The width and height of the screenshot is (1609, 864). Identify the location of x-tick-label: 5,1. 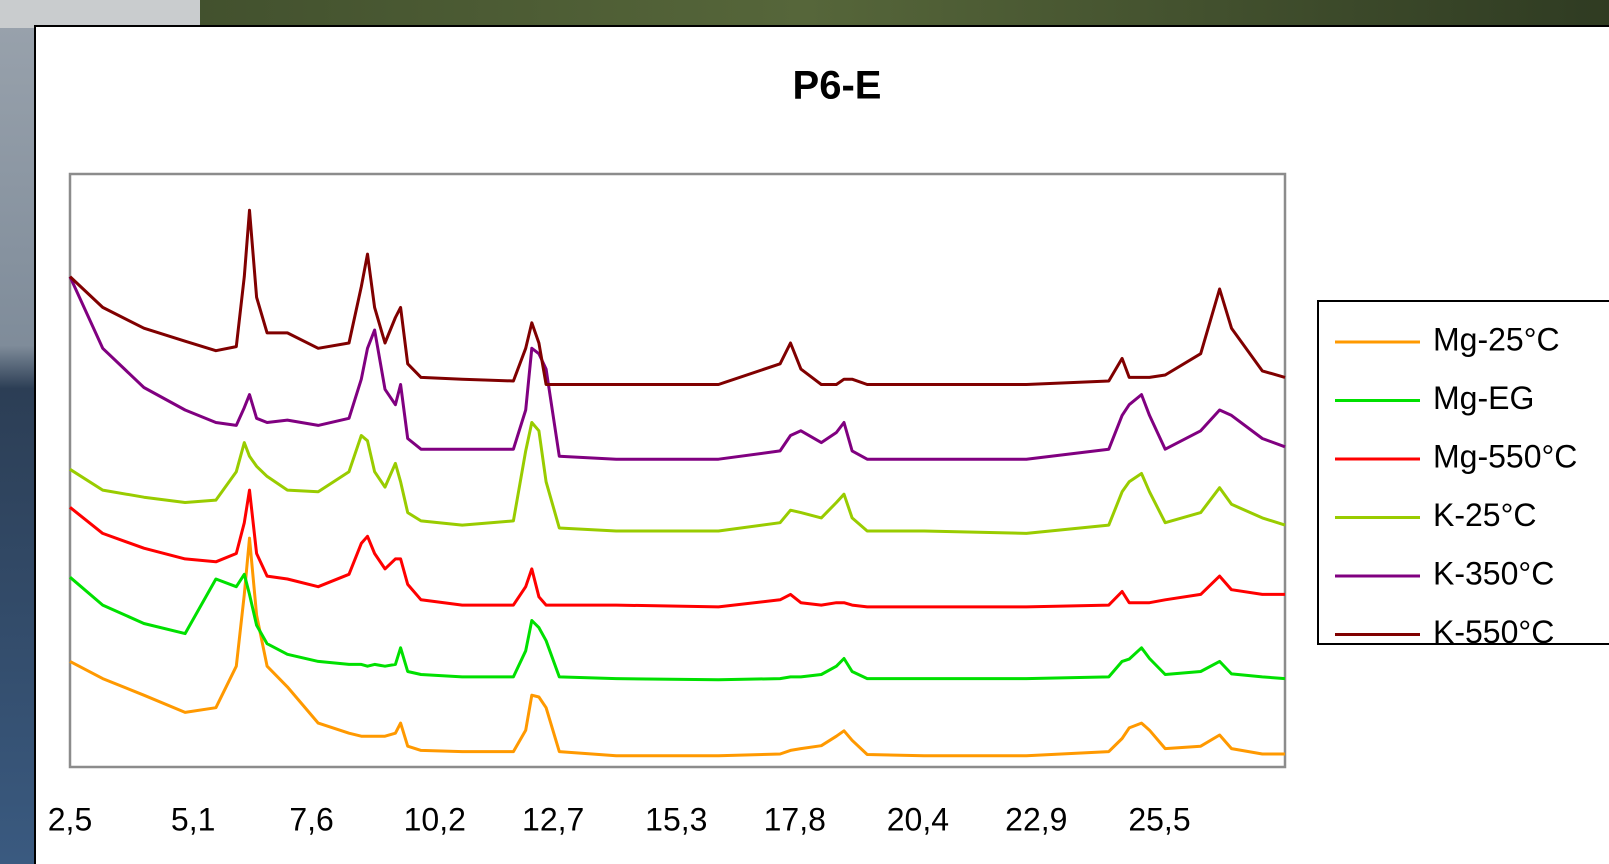
(193, 819).